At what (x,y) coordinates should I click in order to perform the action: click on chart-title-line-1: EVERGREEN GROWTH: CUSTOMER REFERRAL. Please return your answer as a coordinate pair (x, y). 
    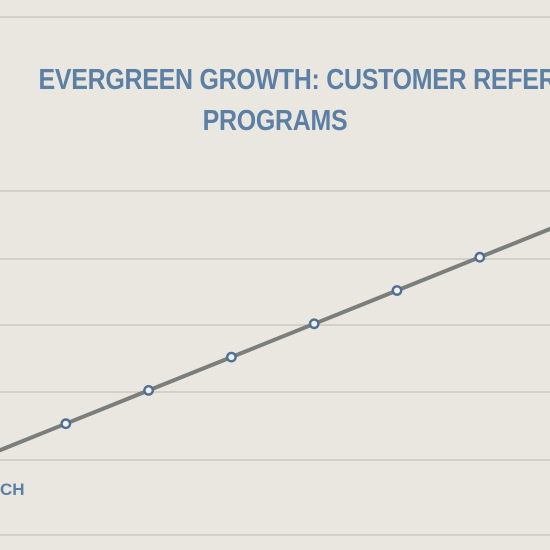
    Looking at the image, I should click on (294, 80).